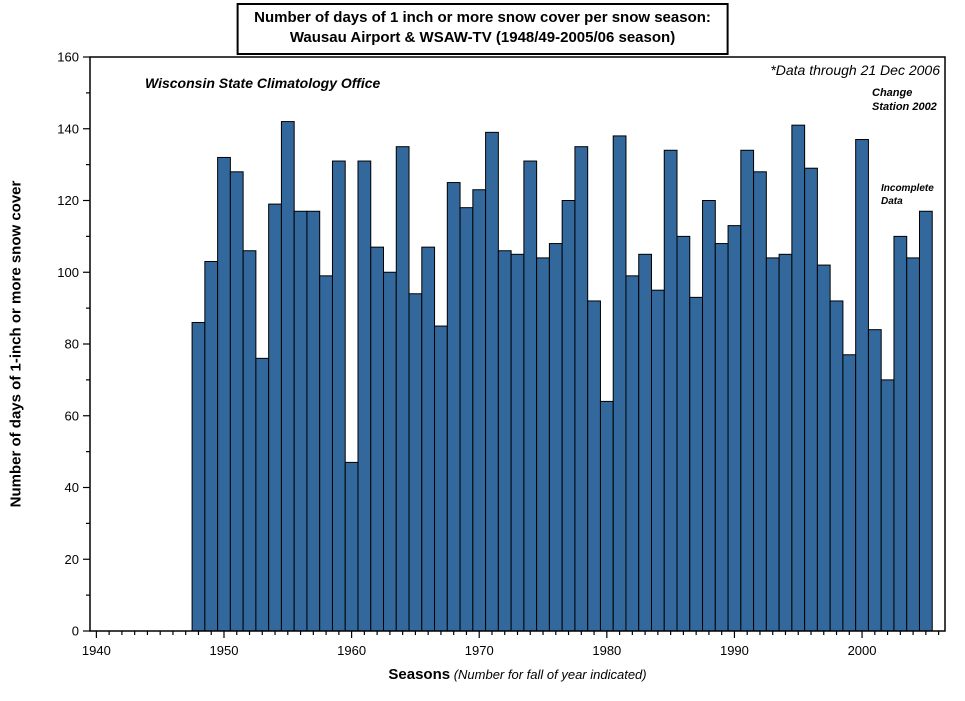  What do you see at coordinates (925, 421) in the screenshot?
I see `bar-2005` at bounding box center [925, 421].